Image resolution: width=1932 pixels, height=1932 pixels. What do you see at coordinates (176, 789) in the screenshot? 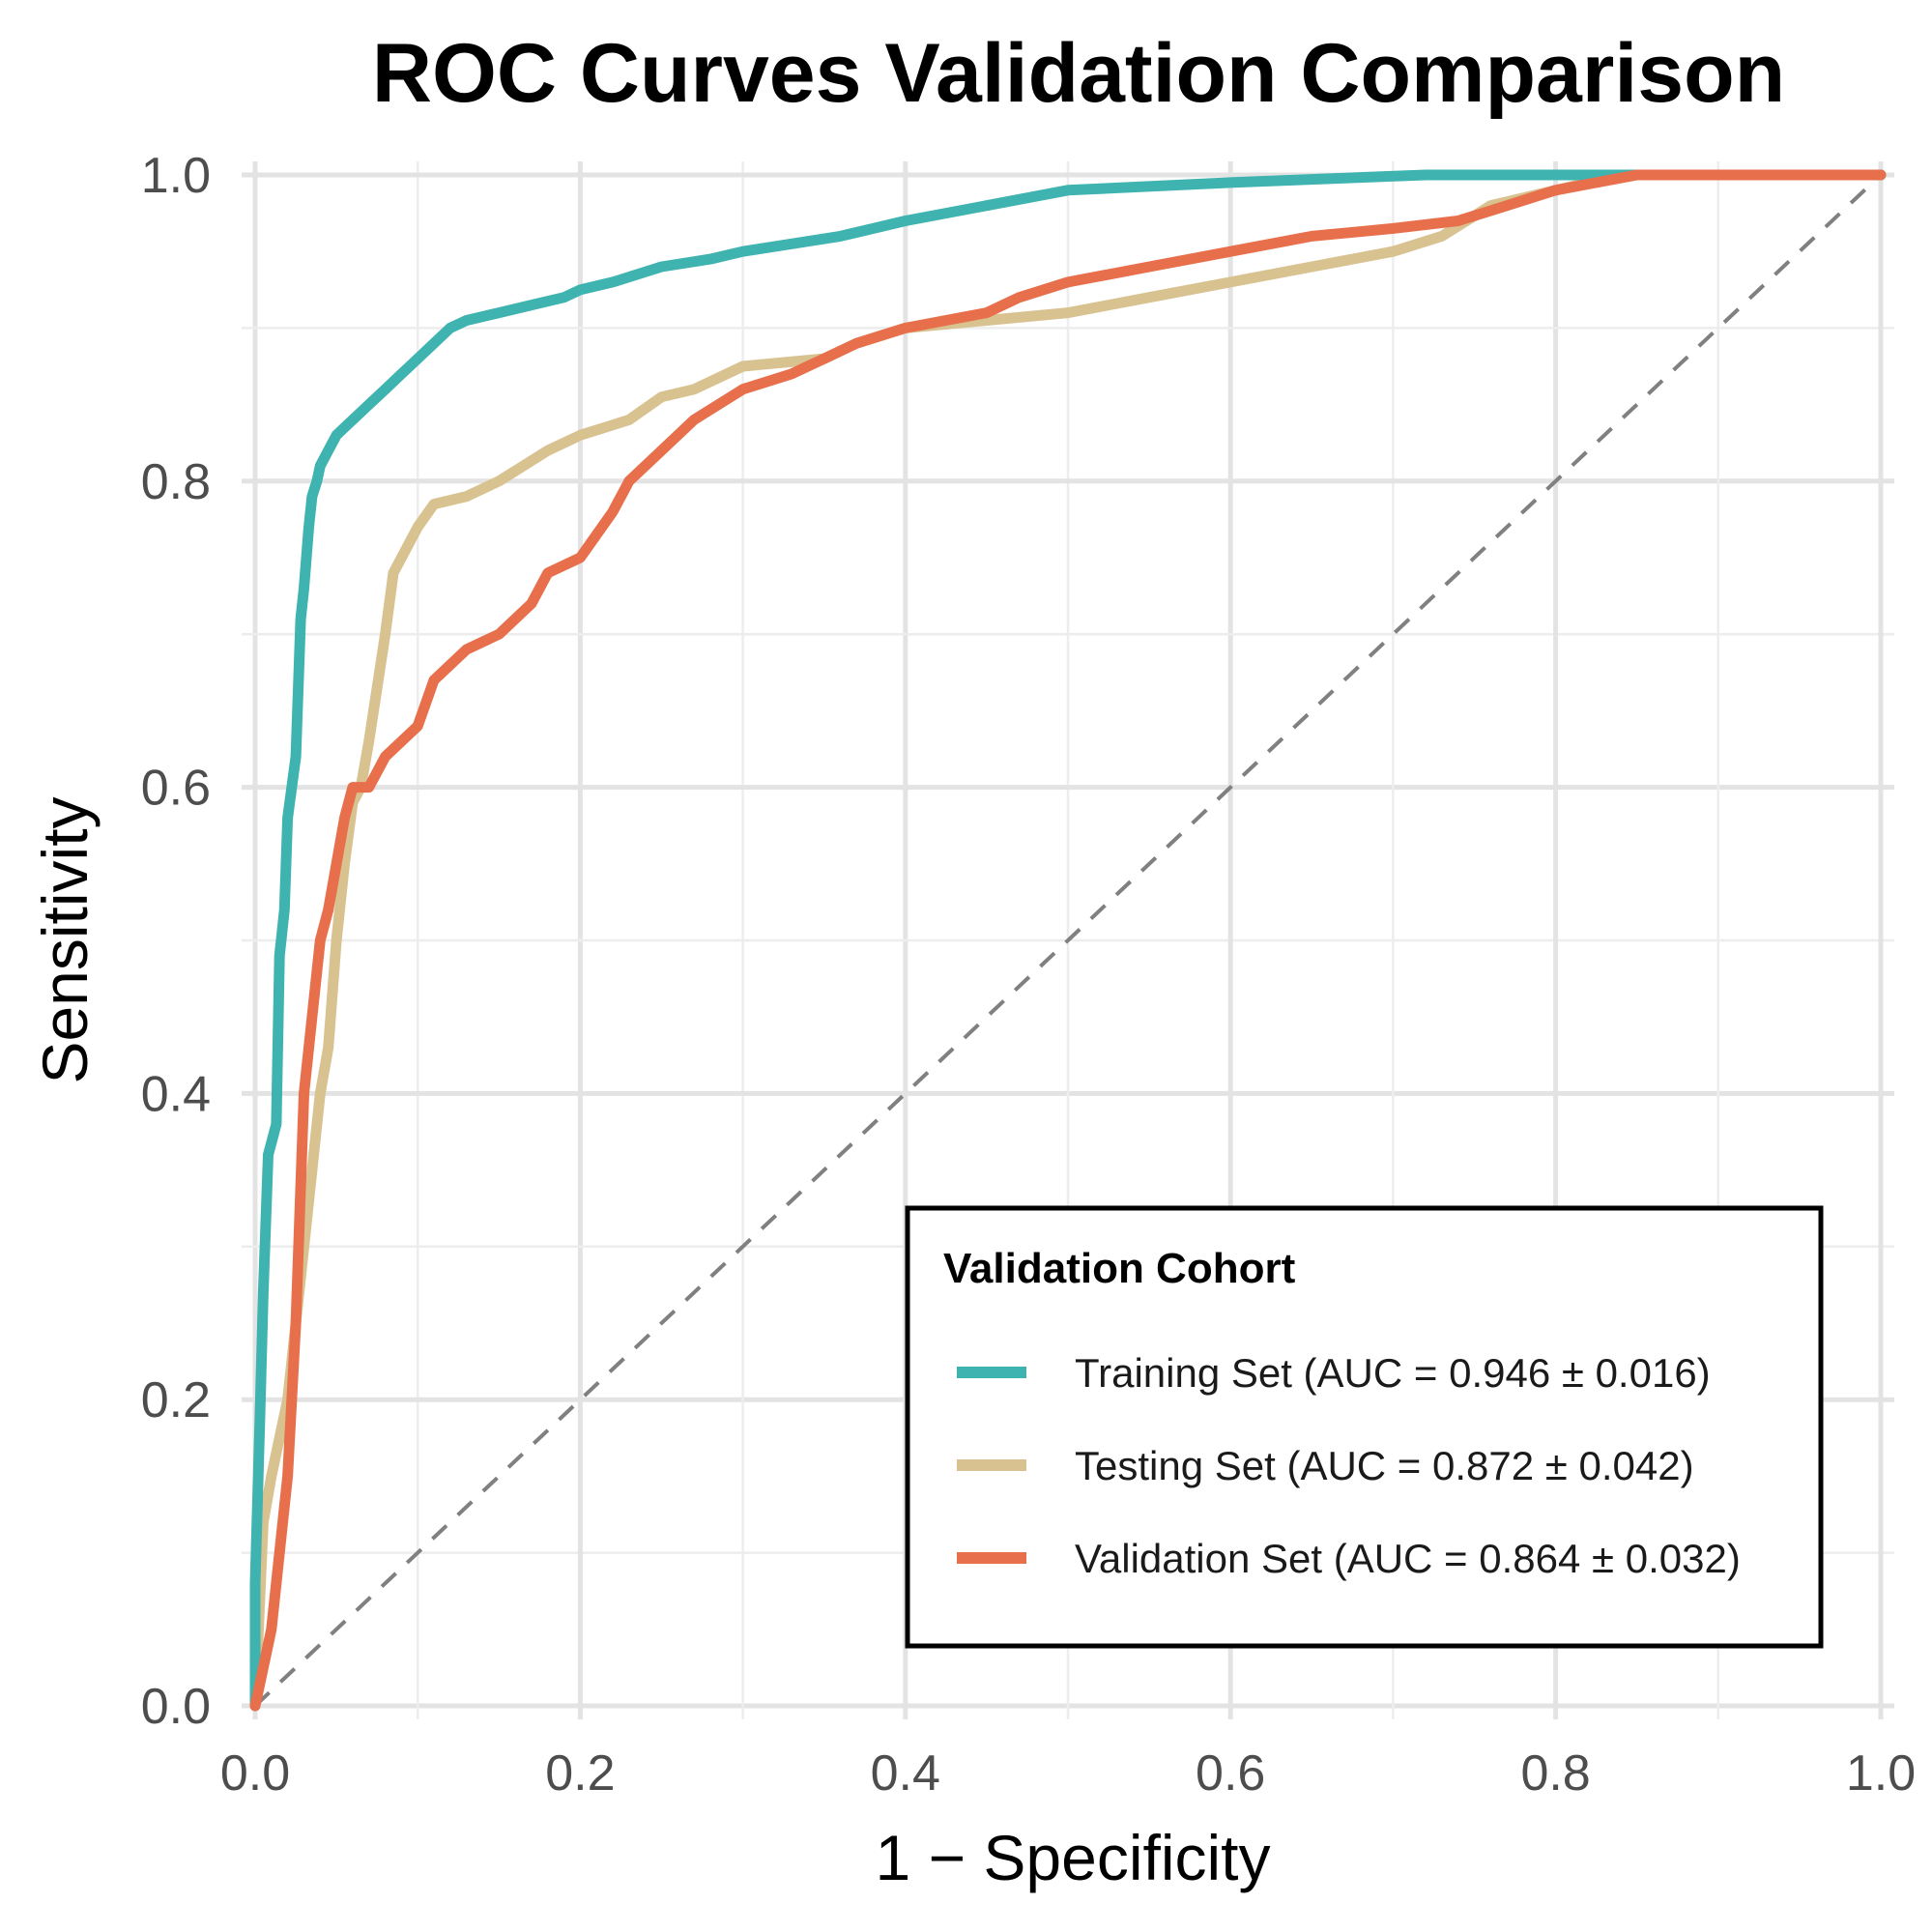
I see `y-tick-label: 0.6` at bounding box center [176, 789].